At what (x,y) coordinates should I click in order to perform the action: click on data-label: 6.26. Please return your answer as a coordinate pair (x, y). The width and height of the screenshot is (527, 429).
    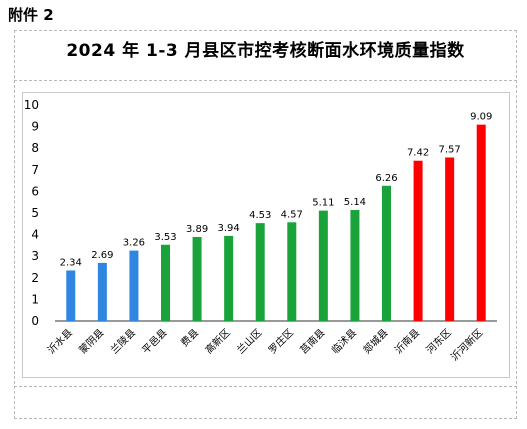
    Looking at the image, I should click on (386, 178).